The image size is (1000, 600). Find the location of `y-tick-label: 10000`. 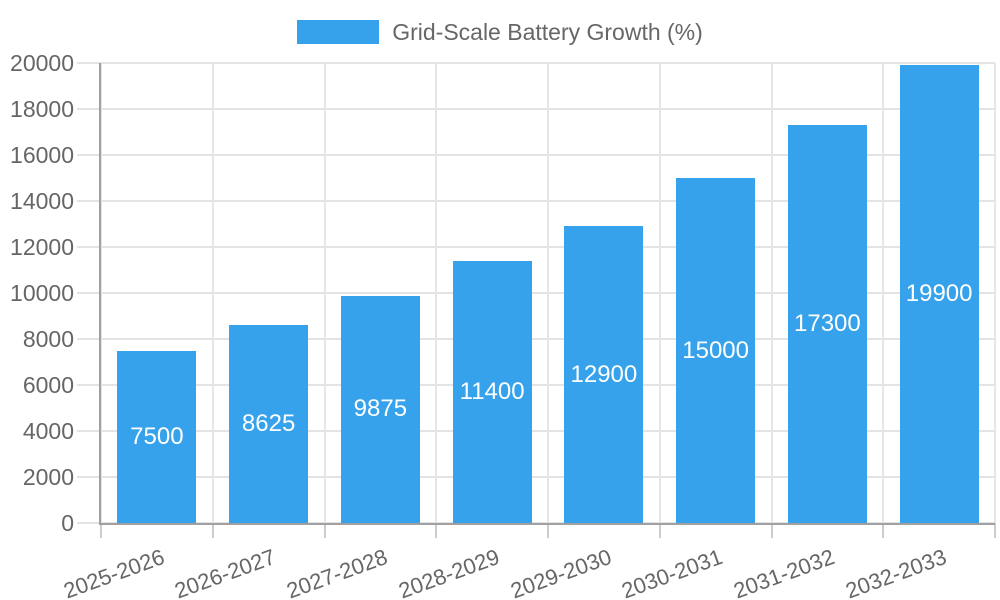

y-tick-label: 10000 is located at coordinates (42, 293).